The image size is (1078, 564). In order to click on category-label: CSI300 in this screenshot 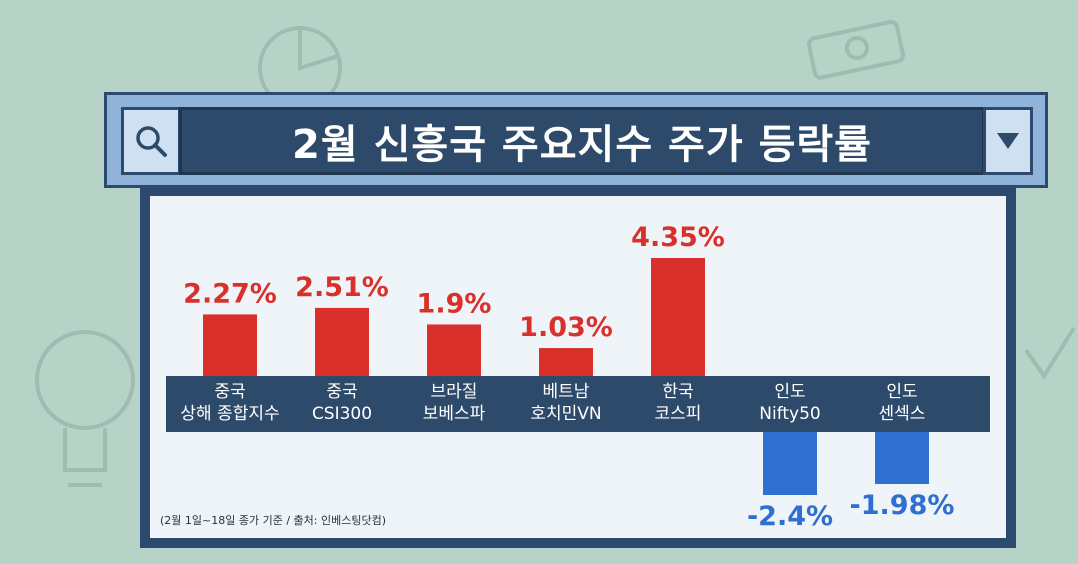, I will do `click(342, 414)`.